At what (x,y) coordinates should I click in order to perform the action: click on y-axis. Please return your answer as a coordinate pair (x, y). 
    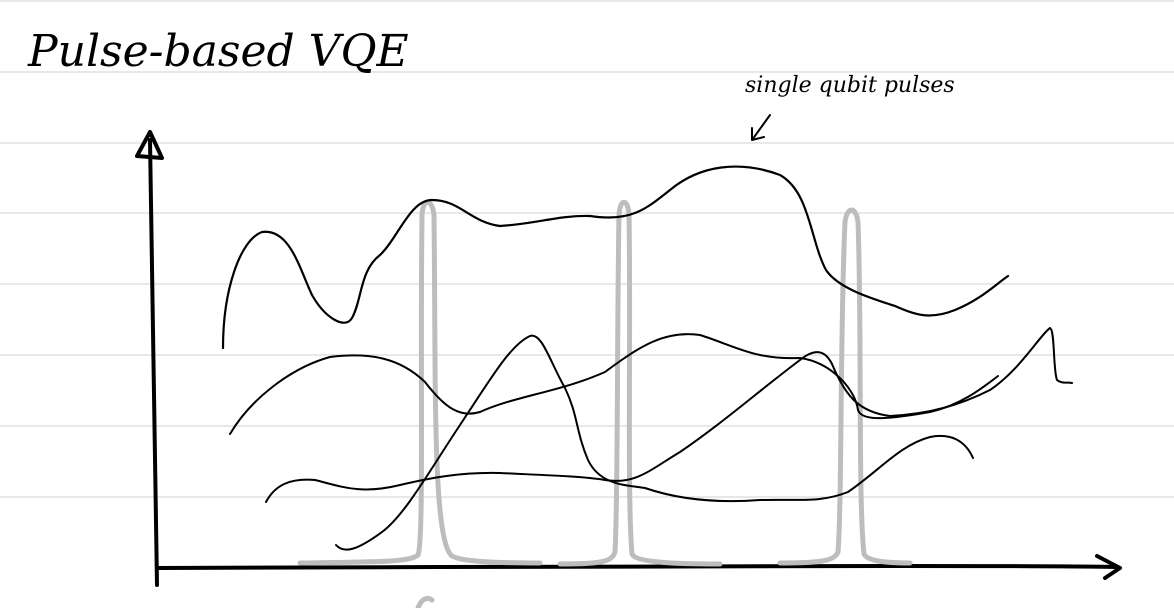
    Looking at the image, I should click on (153, 362).